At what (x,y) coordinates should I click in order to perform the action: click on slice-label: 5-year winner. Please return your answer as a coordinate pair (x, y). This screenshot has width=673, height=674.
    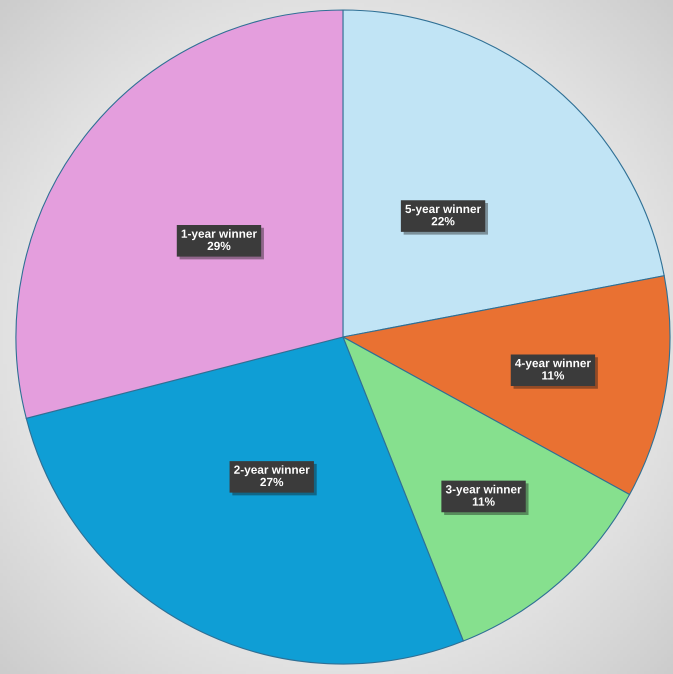
    Looking at the image, I should click on (443, 210).